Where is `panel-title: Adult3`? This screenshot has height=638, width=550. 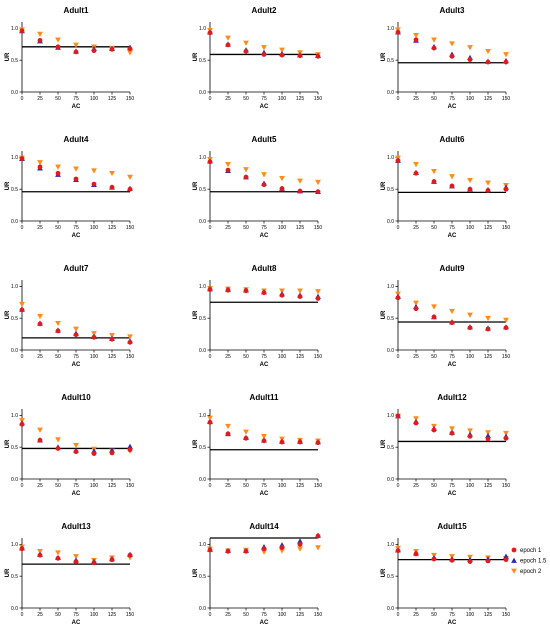
panel-title: Adult3 is located at coordinates (452, 10).